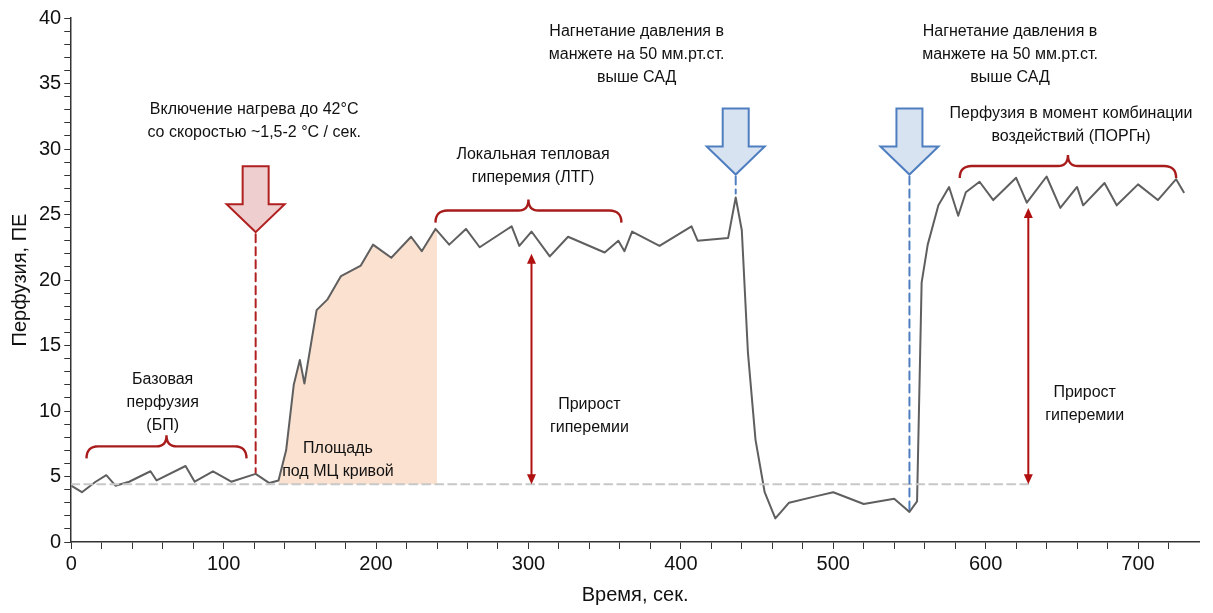 The height and width of the screenshot is (613, 1213). Describe the element at coordinates (50, 278) in the screenshot. I see `y-tick-label: 20` at that location.